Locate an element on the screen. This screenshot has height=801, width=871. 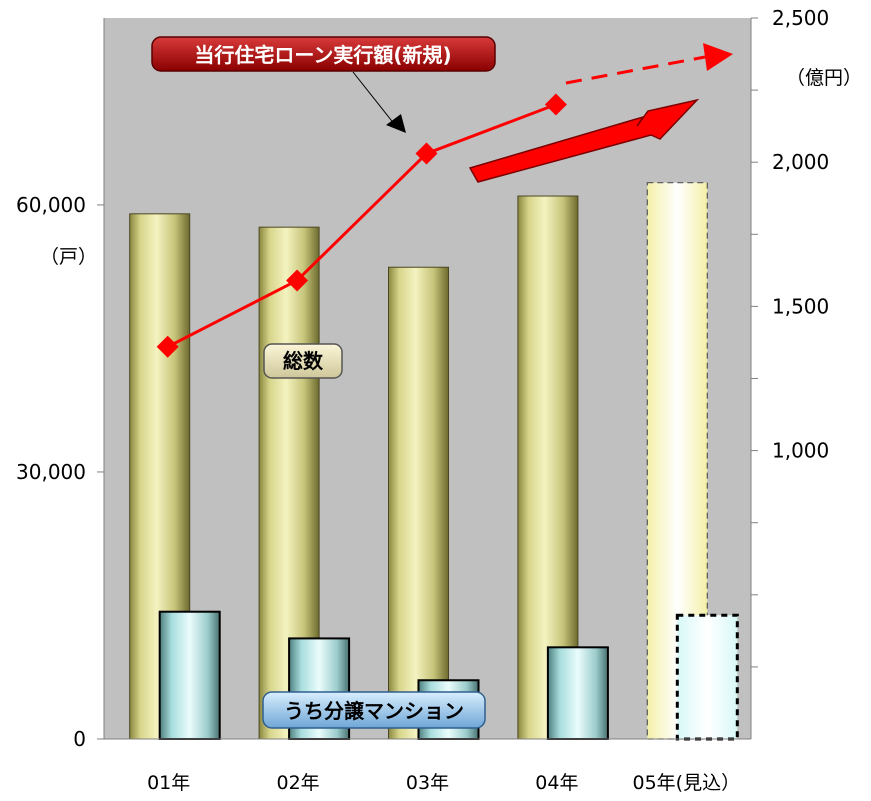
x-tick-label-4: 04年 is located at coordinates (556, 783).